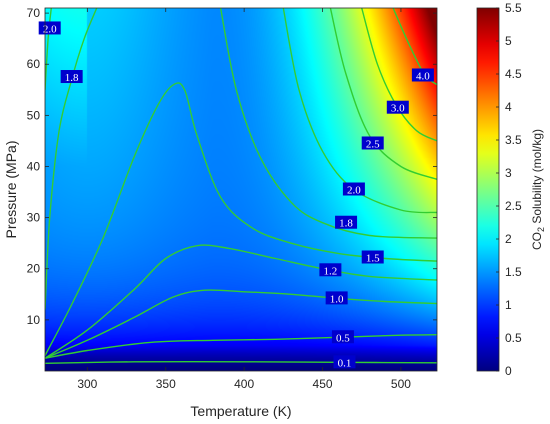 This screenshot has height=424, width=550. I want to click on contour-label-text: 1.0, so click(337, 299).